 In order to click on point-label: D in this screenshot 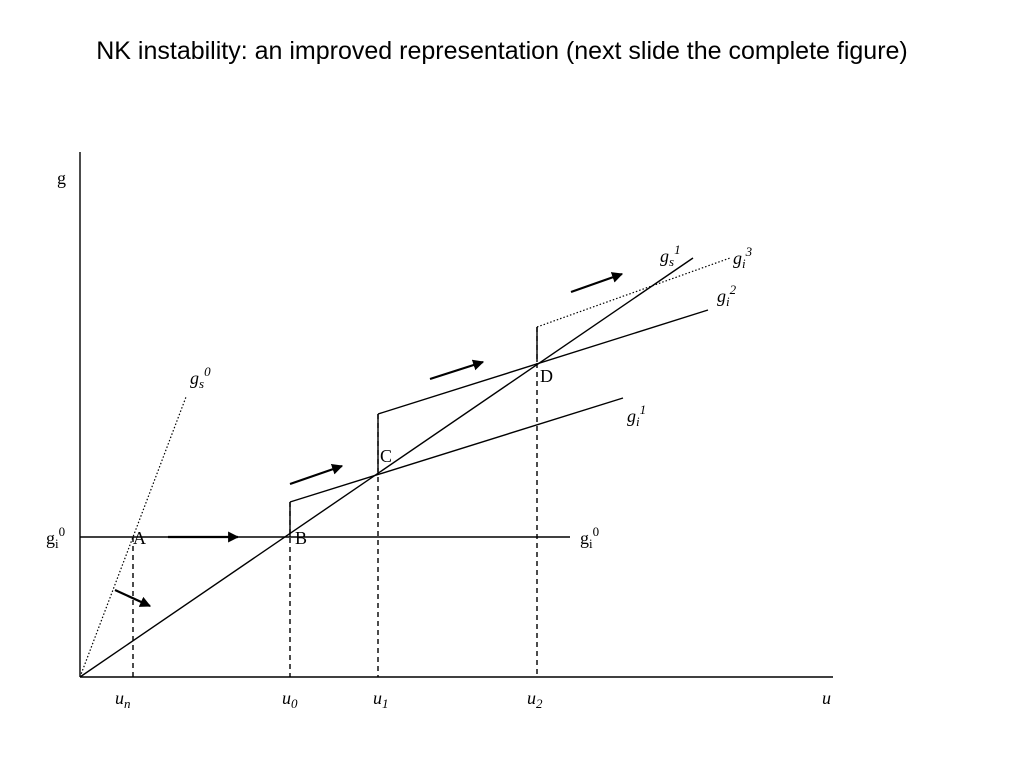, I will do `click(546, 376)`.